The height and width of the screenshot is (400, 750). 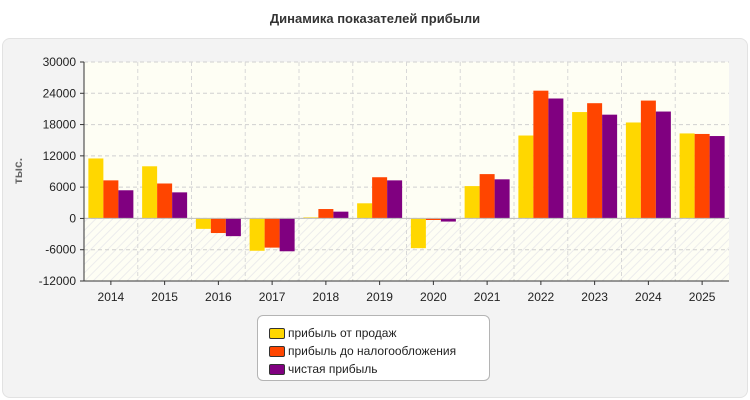 What do you see at coordinates (326, 297) in the screenshot?
I see `x-tick-label: 2018` at bounding box center [326, 297].